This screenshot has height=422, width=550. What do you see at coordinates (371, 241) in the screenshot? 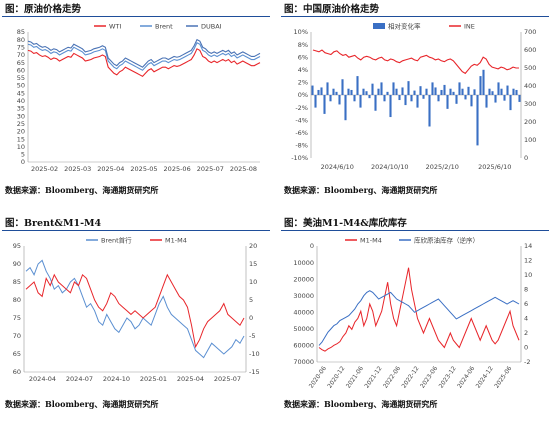
I see `legend-label: M1-M4` at bounding box center [371, 241].